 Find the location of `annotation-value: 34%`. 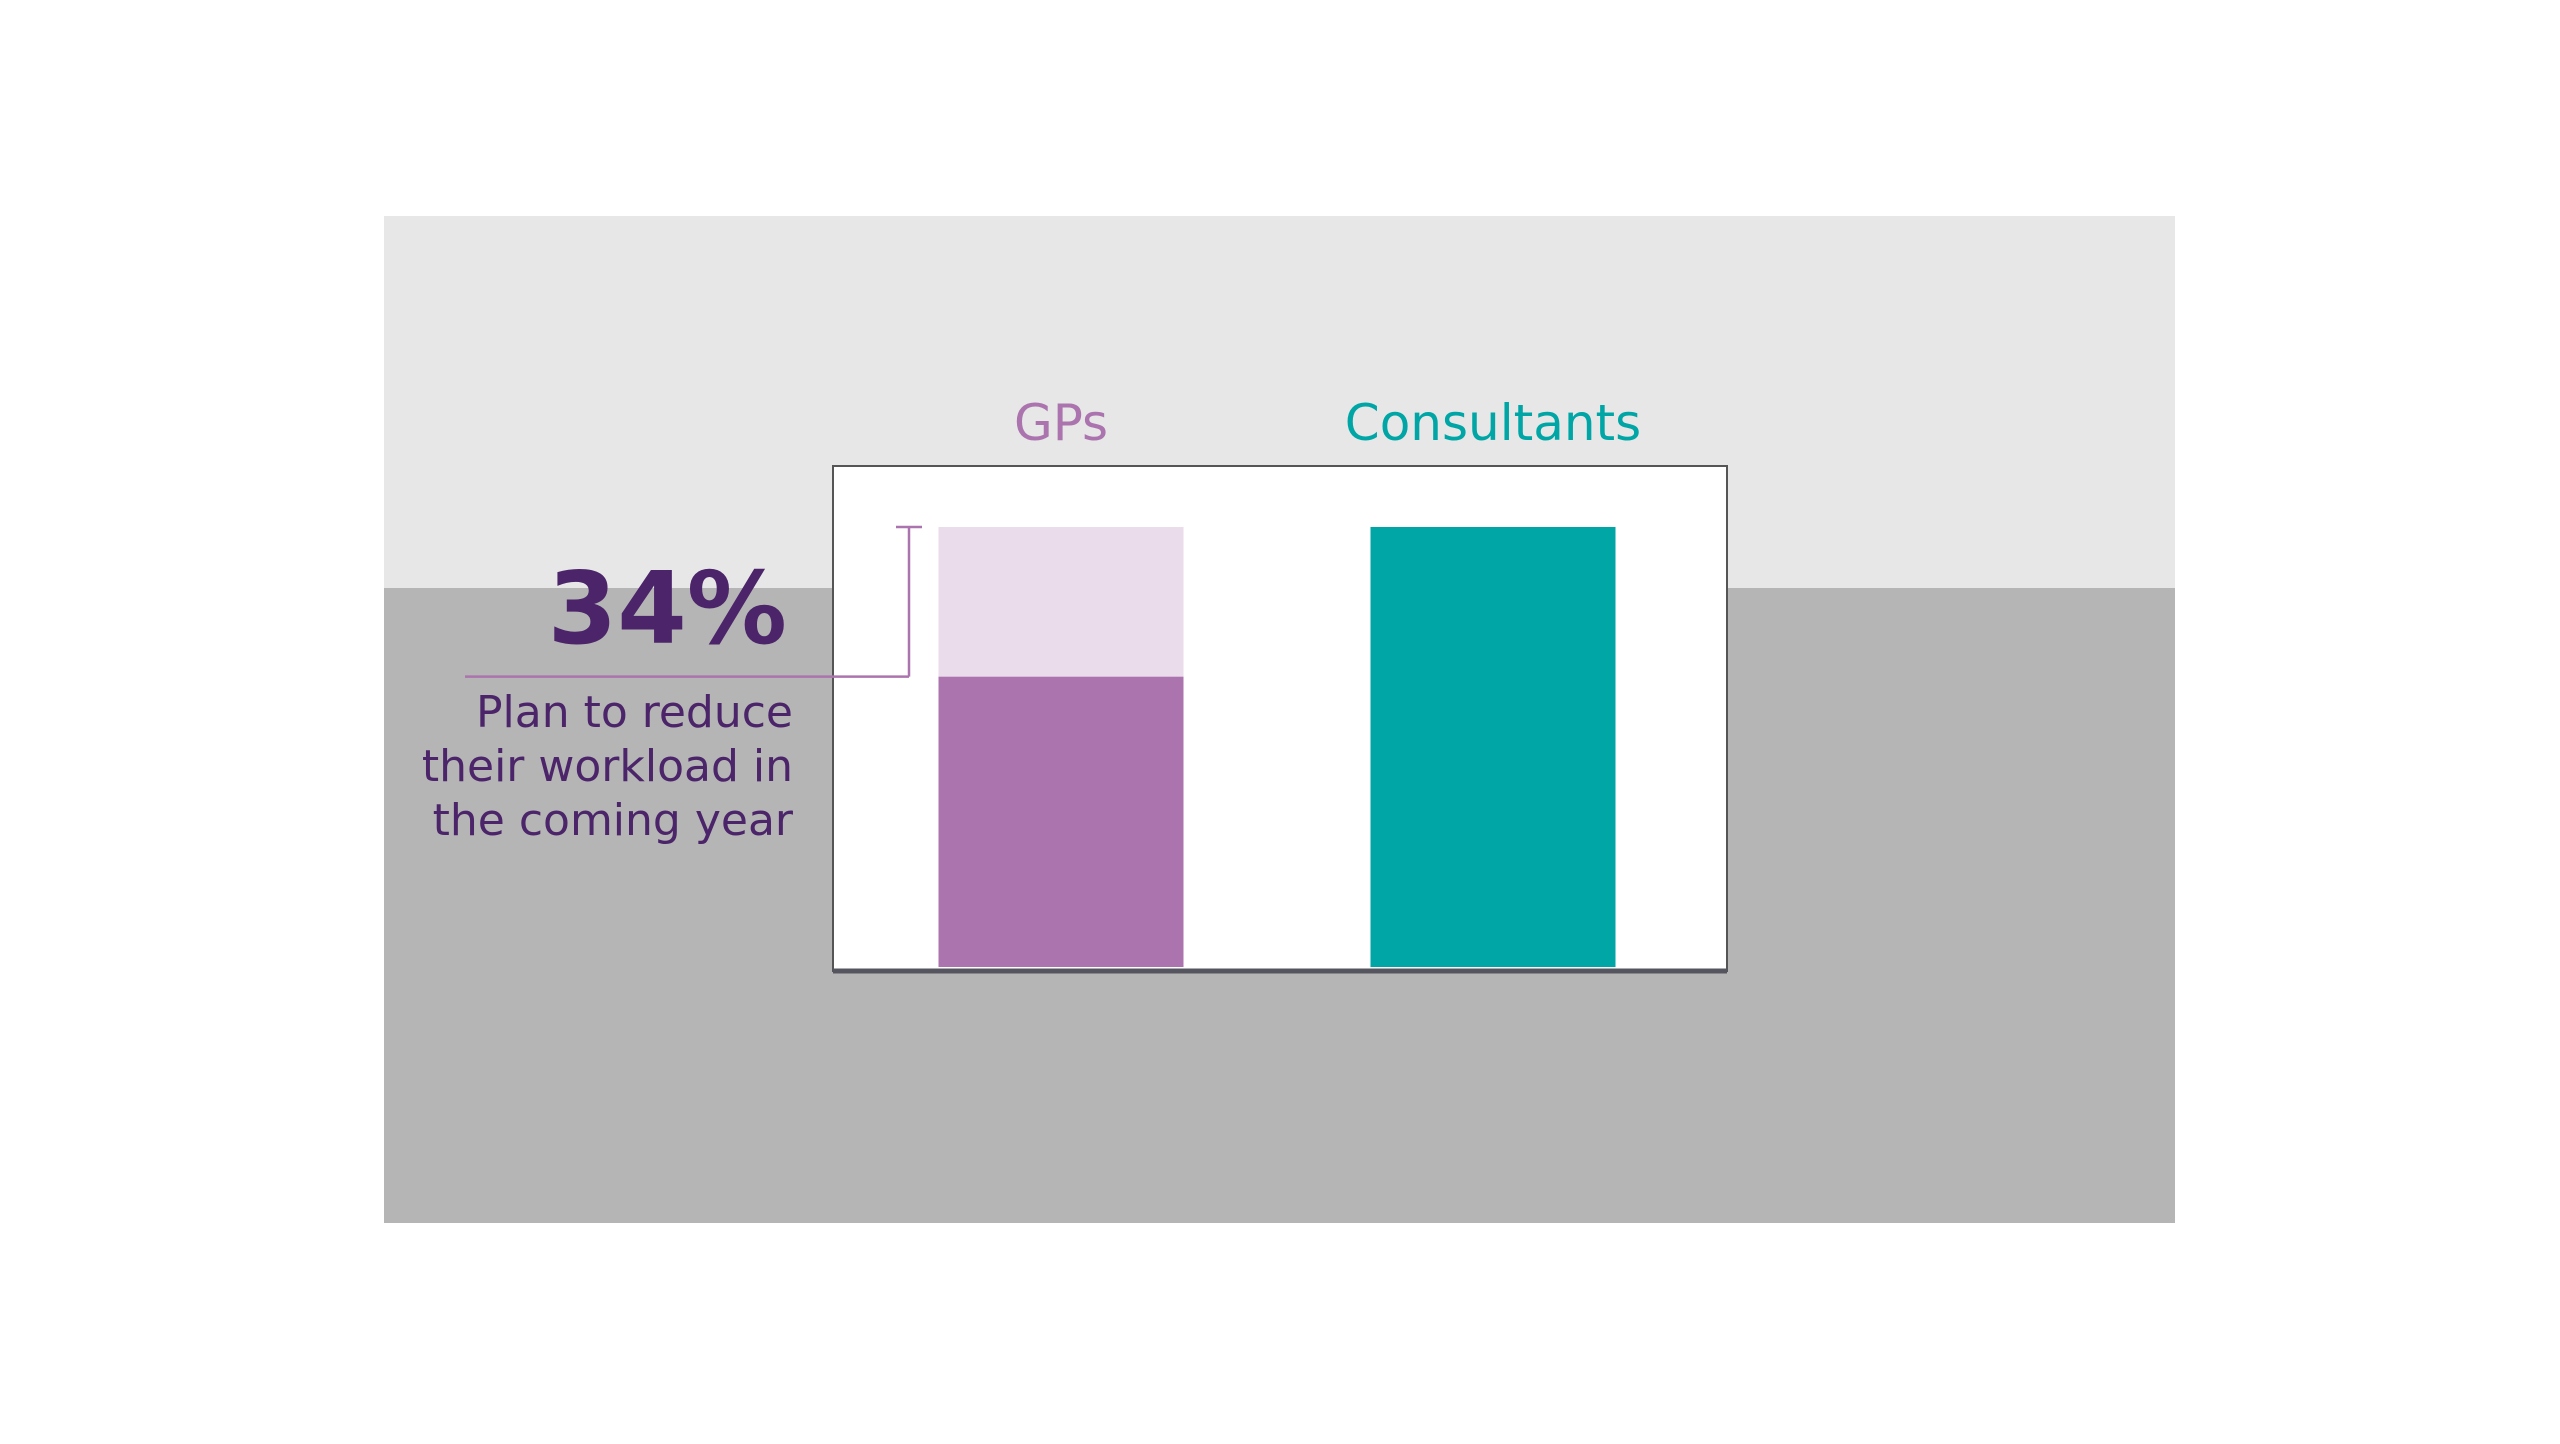

annotation-value: 34% is located at coordinates (667, 608).